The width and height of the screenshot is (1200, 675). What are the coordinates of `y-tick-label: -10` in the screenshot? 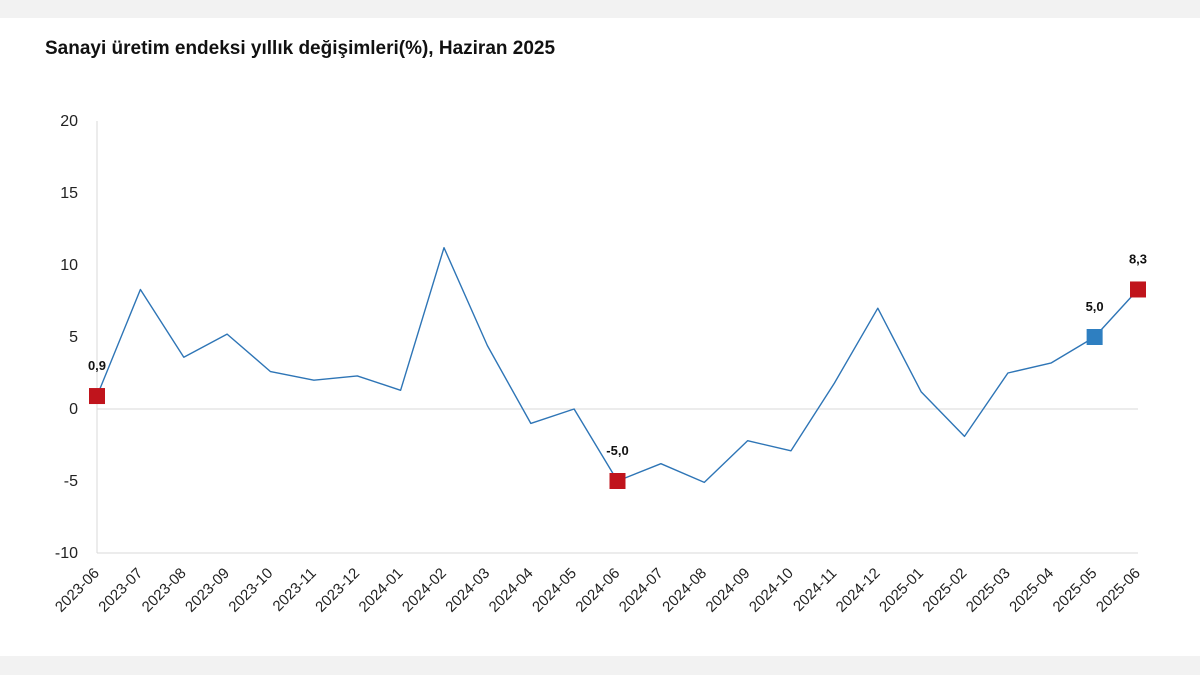 It's located at (66, 553).